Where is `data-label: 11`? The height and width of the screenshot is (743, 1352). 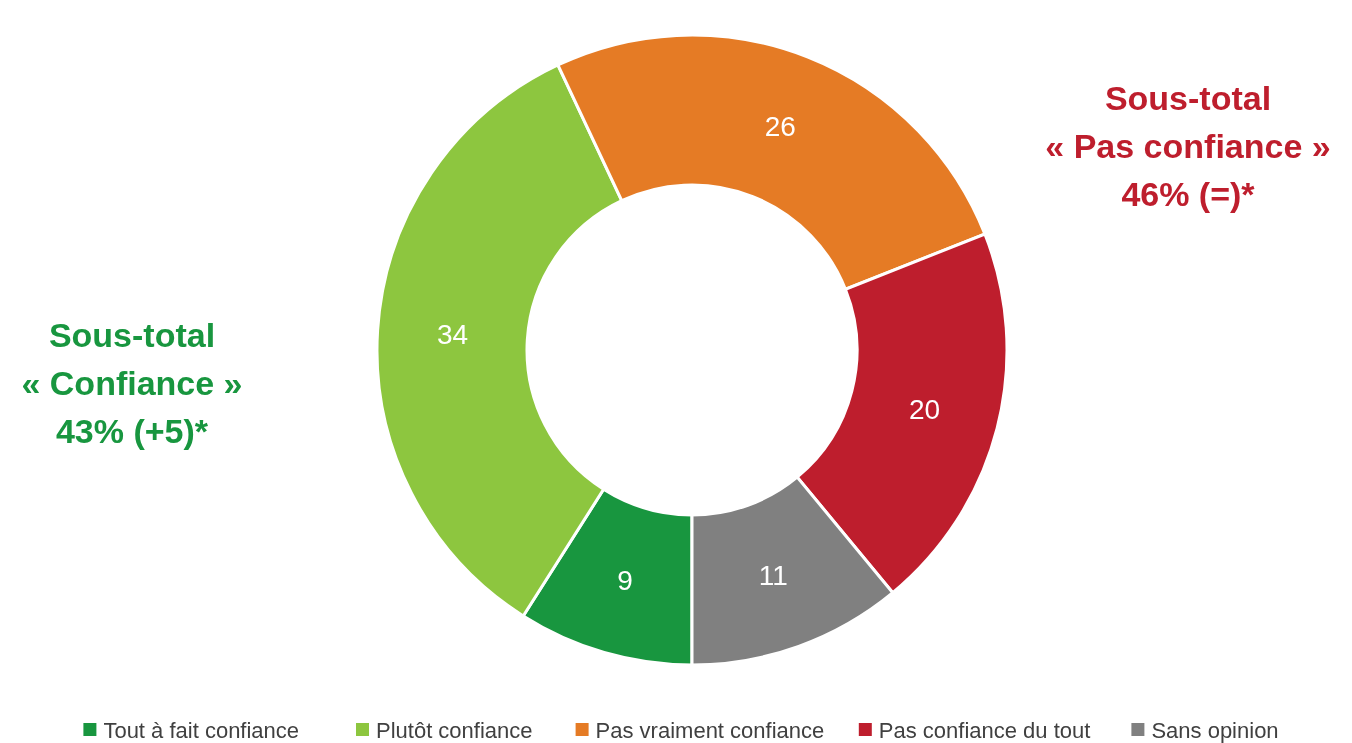 data-label: 11 is located at coordinates (773, 576).